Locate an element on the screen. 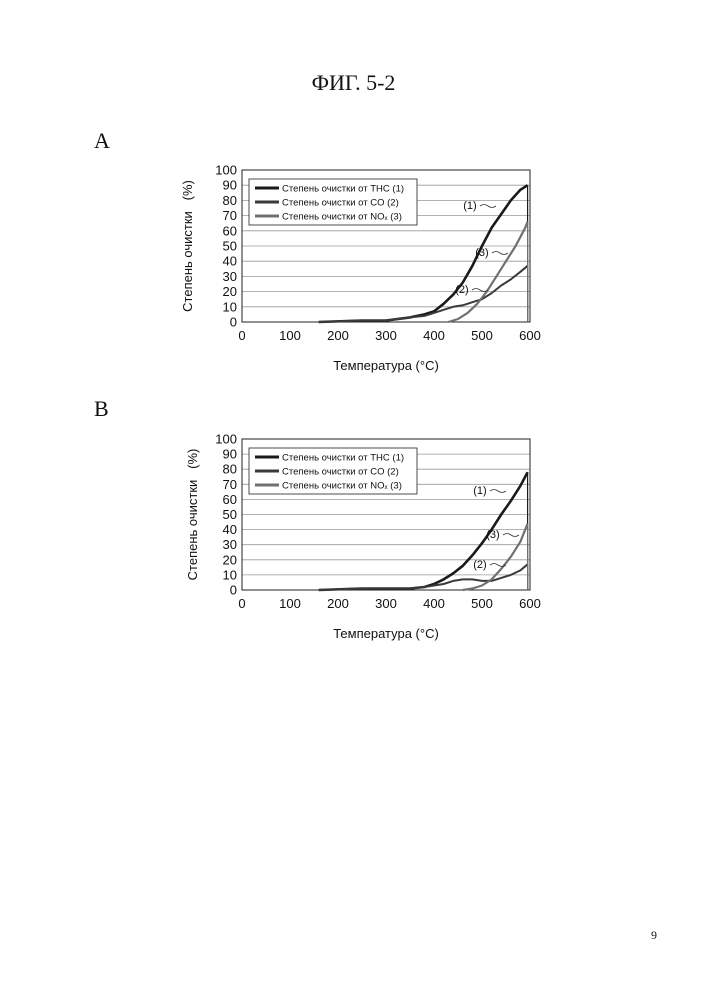  panel-label-b: B is located at coordinates (101, 409).